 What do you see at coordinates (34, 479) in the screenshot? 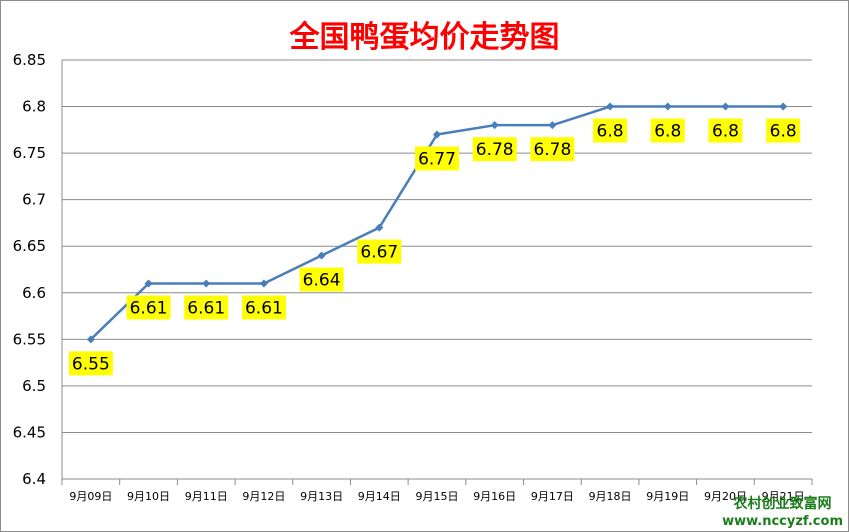
I see `y-tick-label: 6.4` at bounding box center [34, 479].